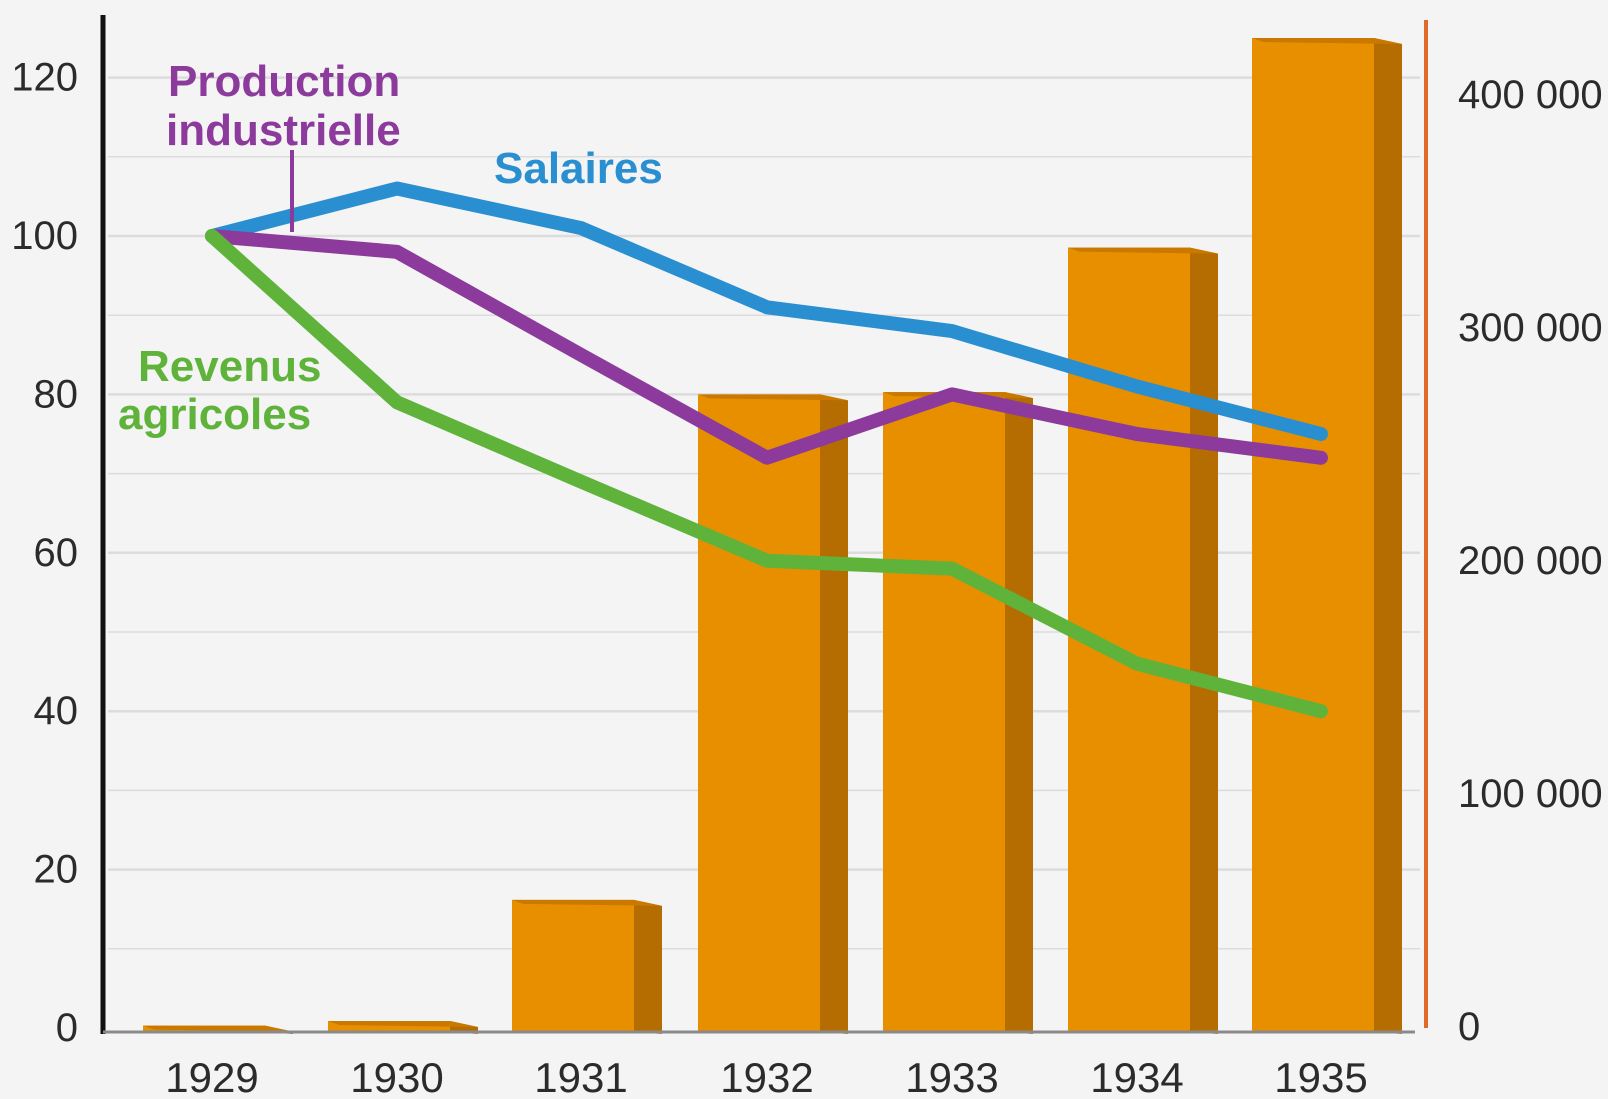 This screenshot has width=1608, height=1099. I want to click on left-axis-ticks: 0 20 40 60 80 100 120, so click(44, 553).